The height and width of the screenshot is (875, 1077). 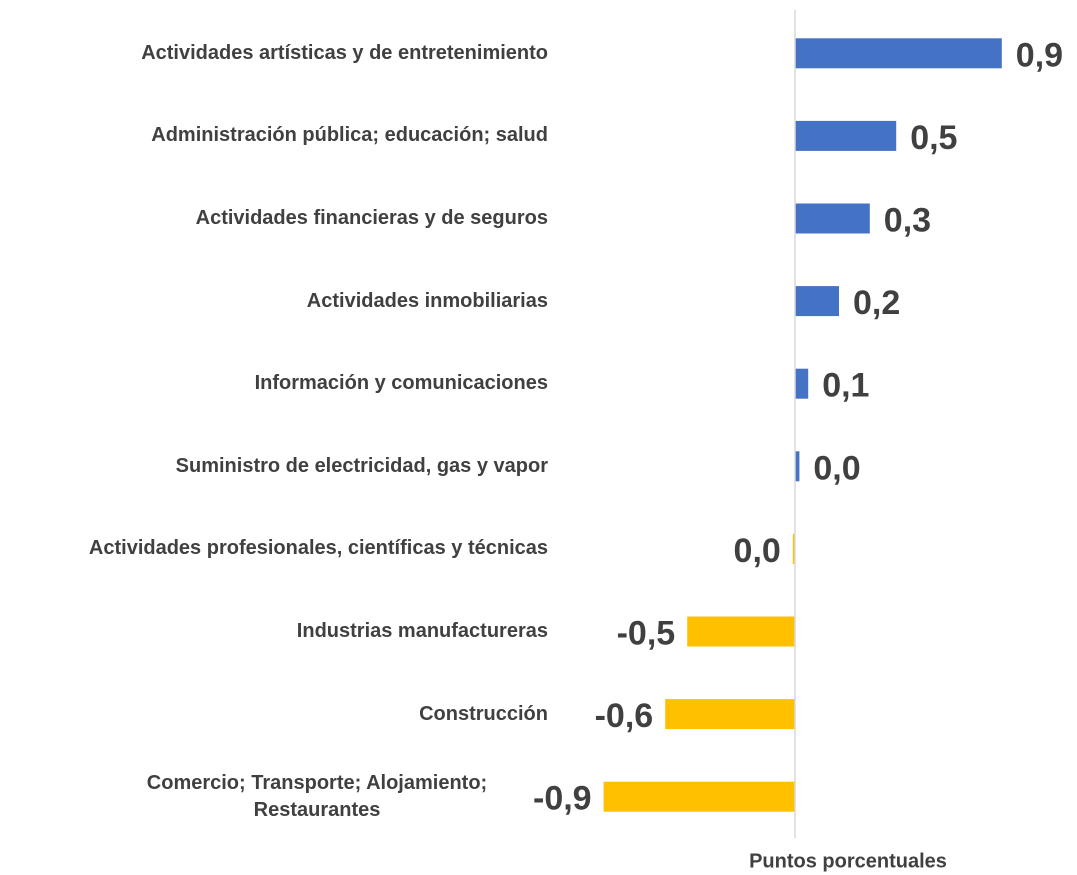 I want to click on category-label-box: Información y comunicaciones, so click(x=294, y=384).